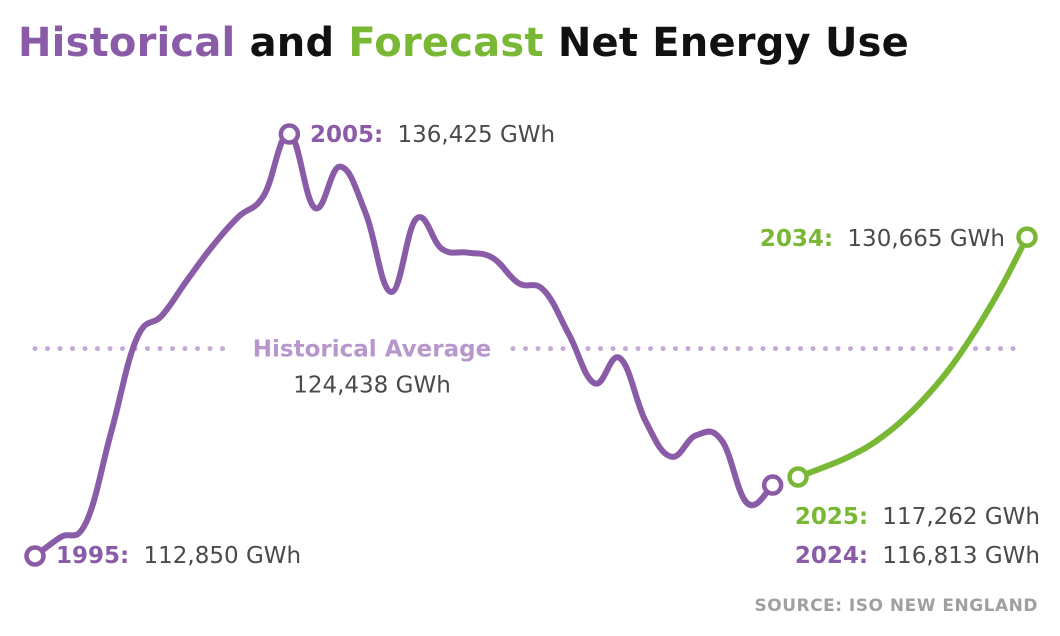 The image size is (1060, 636). What do you see at coordinates (961, 517) in the screenshot?
I see `annotation-2025-value: 117,262 GWh` at bounding box center [961, 517].